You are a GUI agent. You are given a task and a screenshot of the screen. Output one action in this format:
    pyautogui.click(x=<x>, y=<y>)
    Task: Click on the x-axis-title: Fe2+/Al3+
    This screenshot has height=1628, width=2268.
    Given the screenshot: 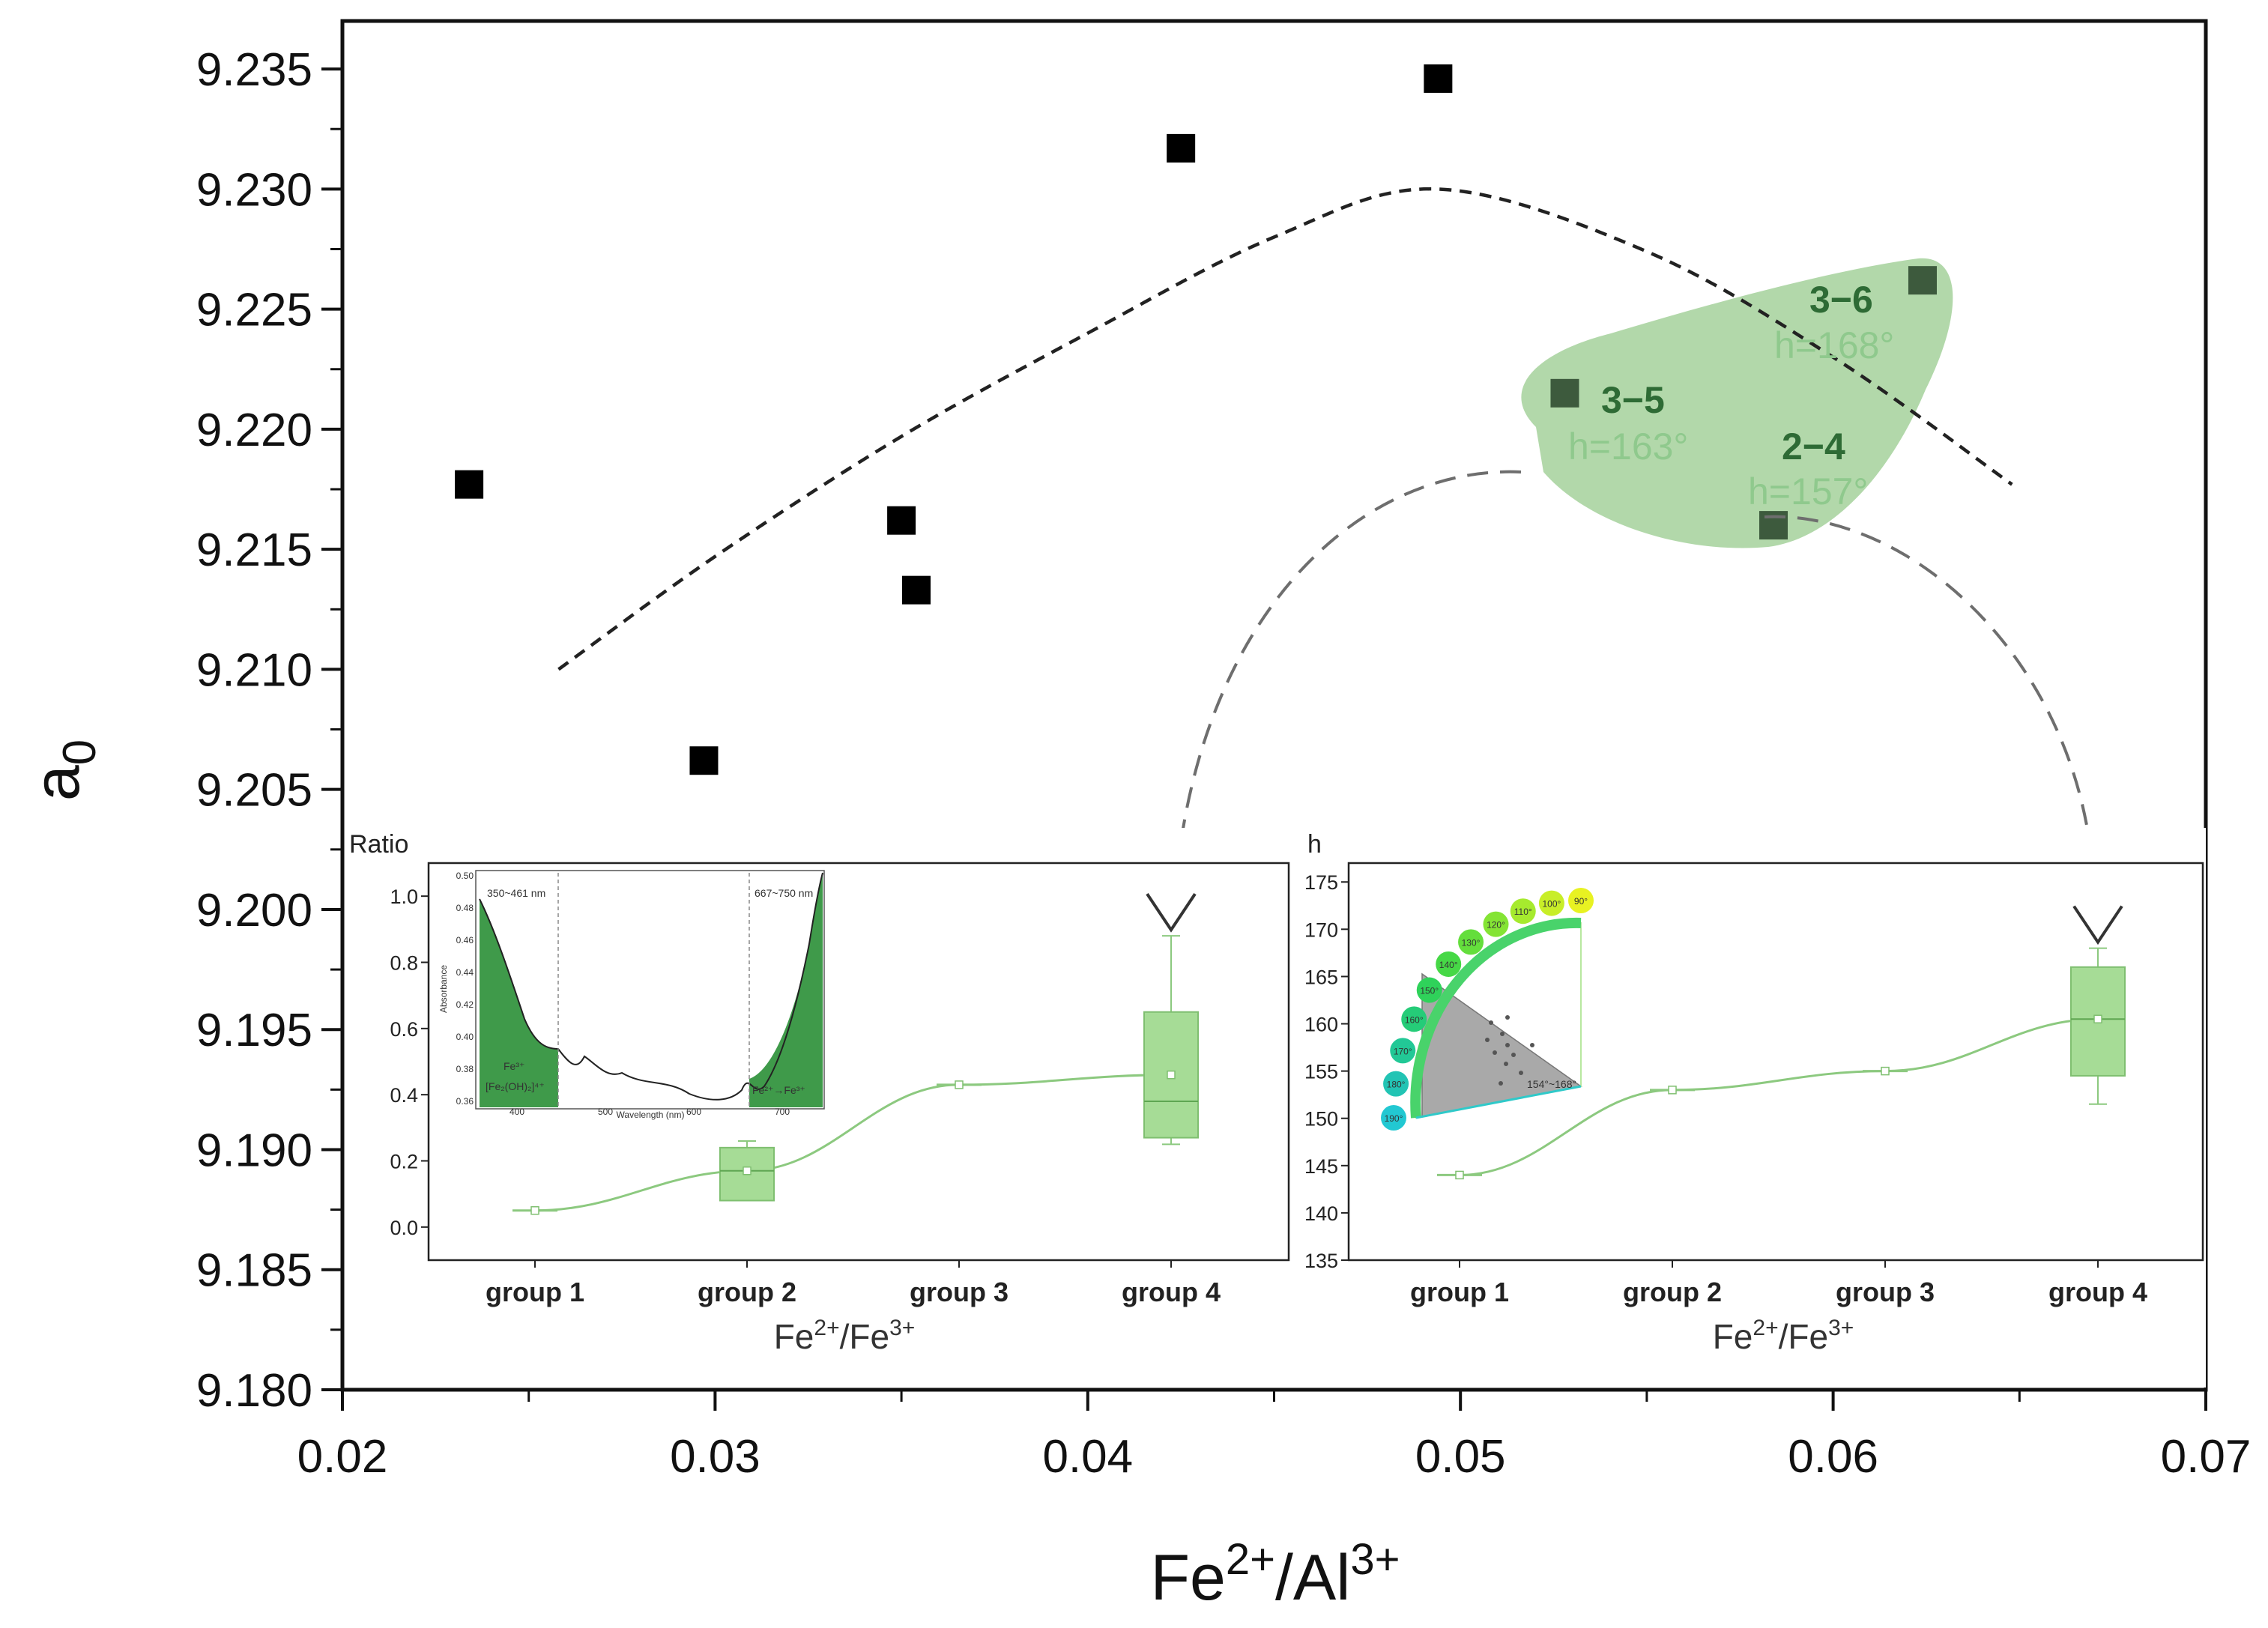 What is the action you would take?
    pyautogui.click(x=1275, y=1574)
    